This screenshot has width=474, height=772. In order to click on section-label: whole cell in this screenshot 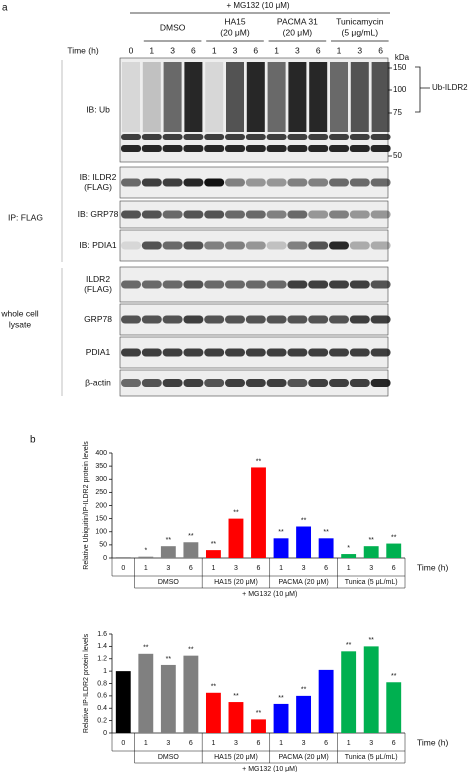, I will do `click(19, 313)`.